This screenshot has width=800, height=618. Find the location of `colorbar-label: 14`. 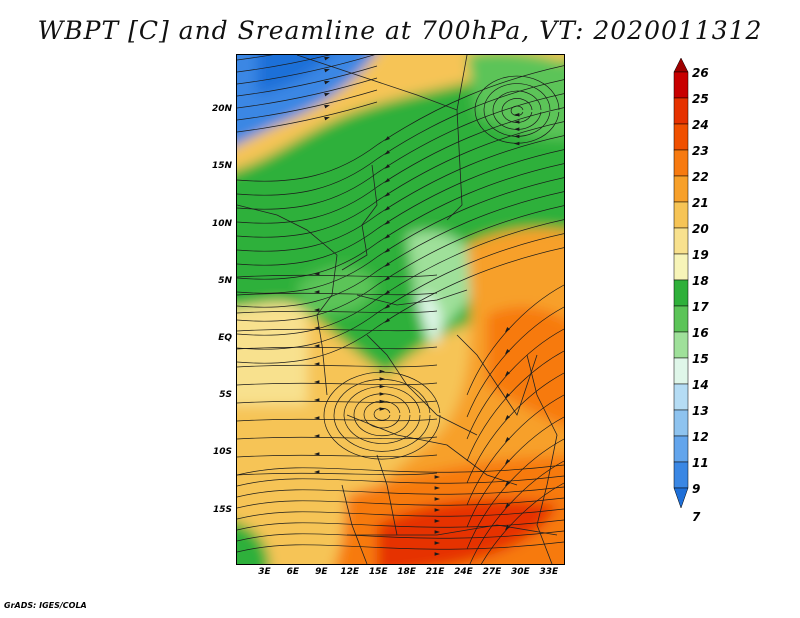

colorbar-label: 14 is located at coordinates (700, 385).